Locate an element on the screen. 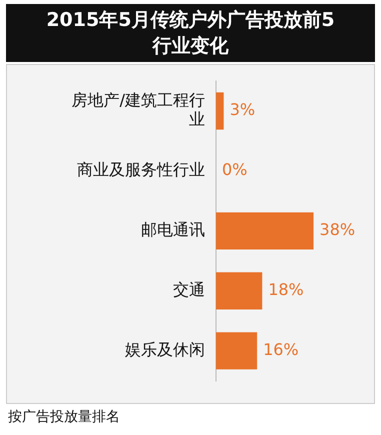 This screenshot has height=435, width=381. y-tick-label: 邮电通讯 is located at coordinates (173, 230).